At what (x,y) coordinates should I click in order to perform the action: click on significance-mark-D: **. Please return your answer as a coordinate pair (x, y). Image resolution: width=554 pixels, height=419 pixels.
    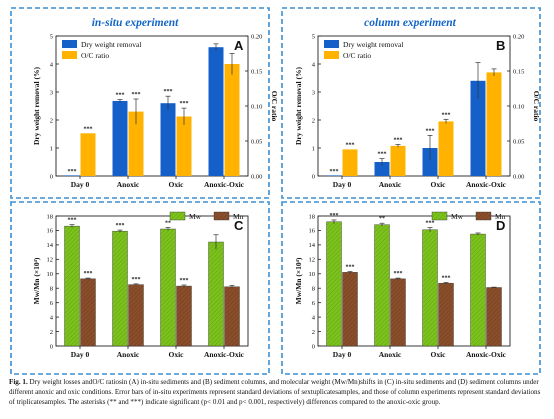
    Looking at the image, I should click on (382, 219).